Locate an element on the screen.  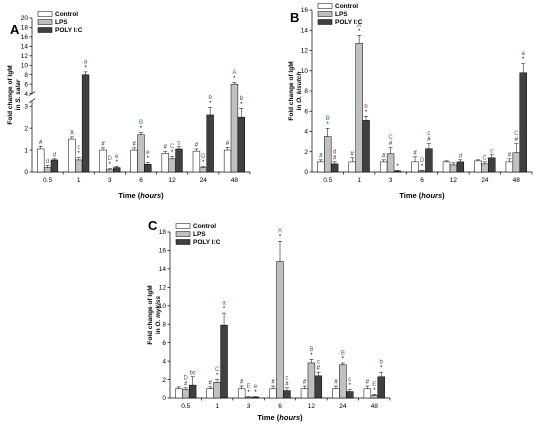
y-tick-label: 16 is located at coordinates (25, 37).